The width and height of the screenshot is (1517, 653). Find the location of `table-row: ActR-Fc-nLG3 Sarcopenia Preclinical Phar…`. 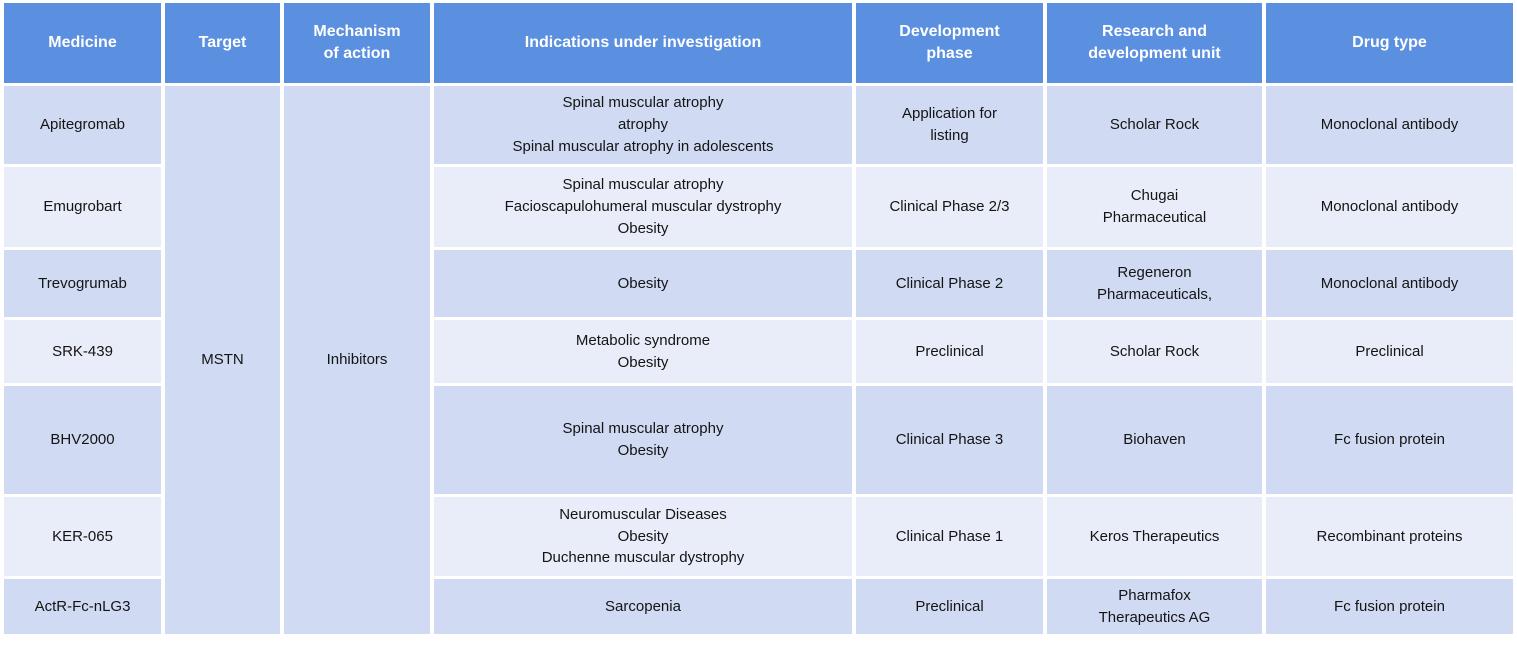

table-row: ActR-Fc-nLG3 Sarcopenia Preclinical Phar… is located at coordinates (758, 606).